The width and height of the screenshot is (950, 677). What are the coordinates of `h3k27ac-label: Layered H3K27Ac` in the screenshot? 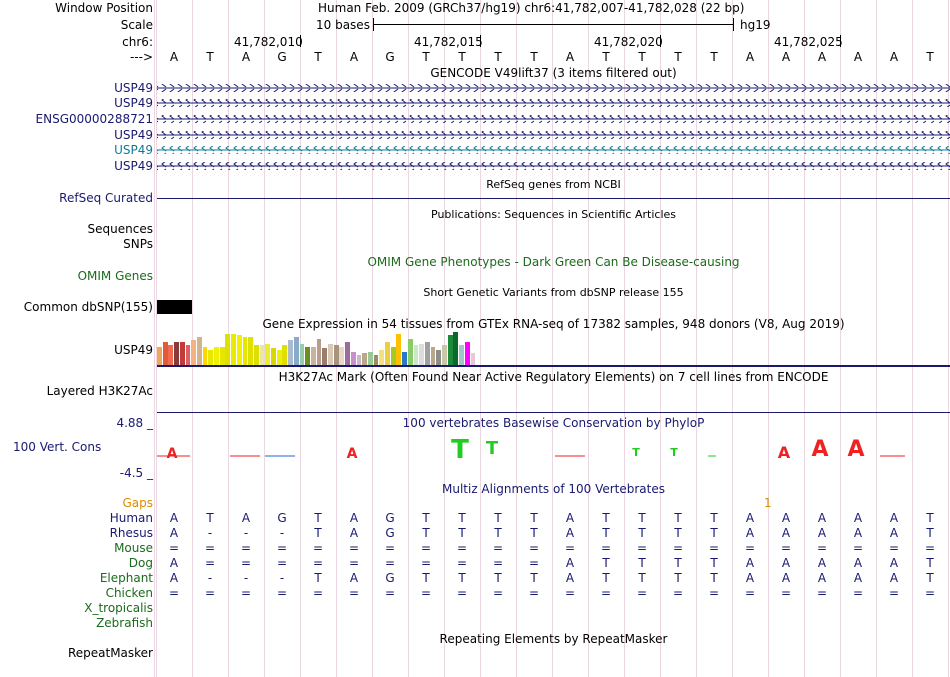 It's located at (99, 391).